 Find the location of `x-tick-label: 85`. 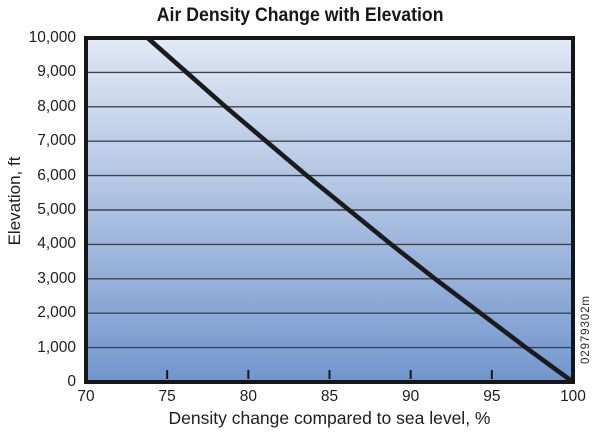

x-tick-label: 85 is located at coordinates (329, 396).